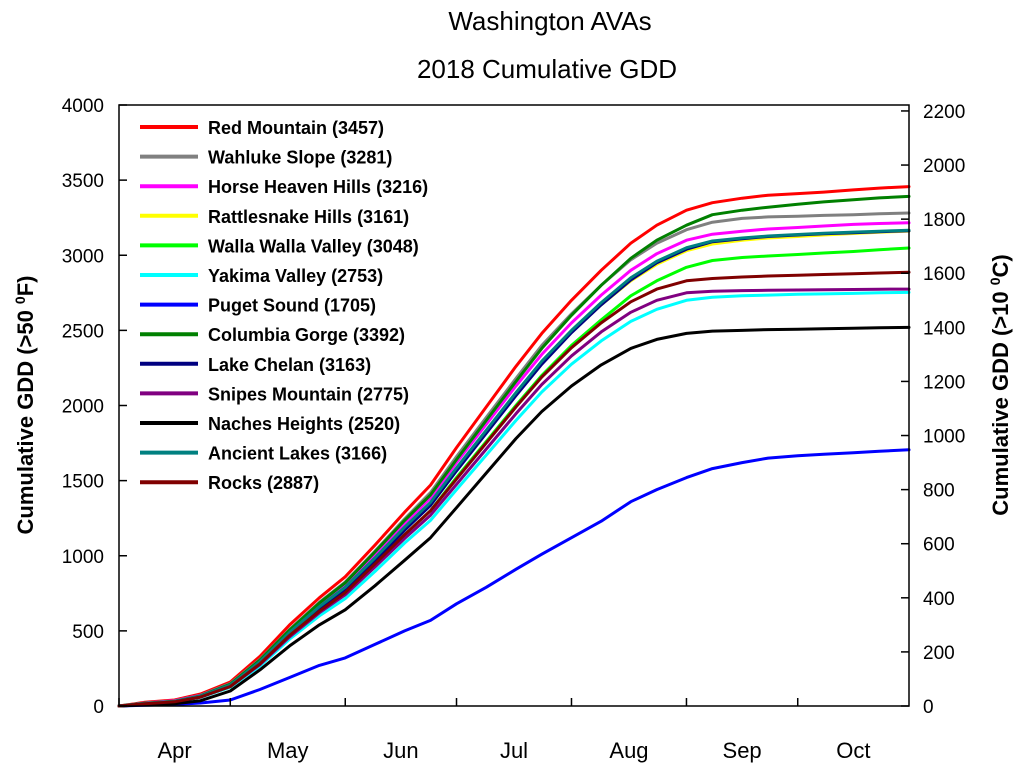 The image size is (1024, 771). What do you see at coordinates (83, 557) in the screenshot?
I see `y-tick-label: 1000` at bounding box center [83, 557].